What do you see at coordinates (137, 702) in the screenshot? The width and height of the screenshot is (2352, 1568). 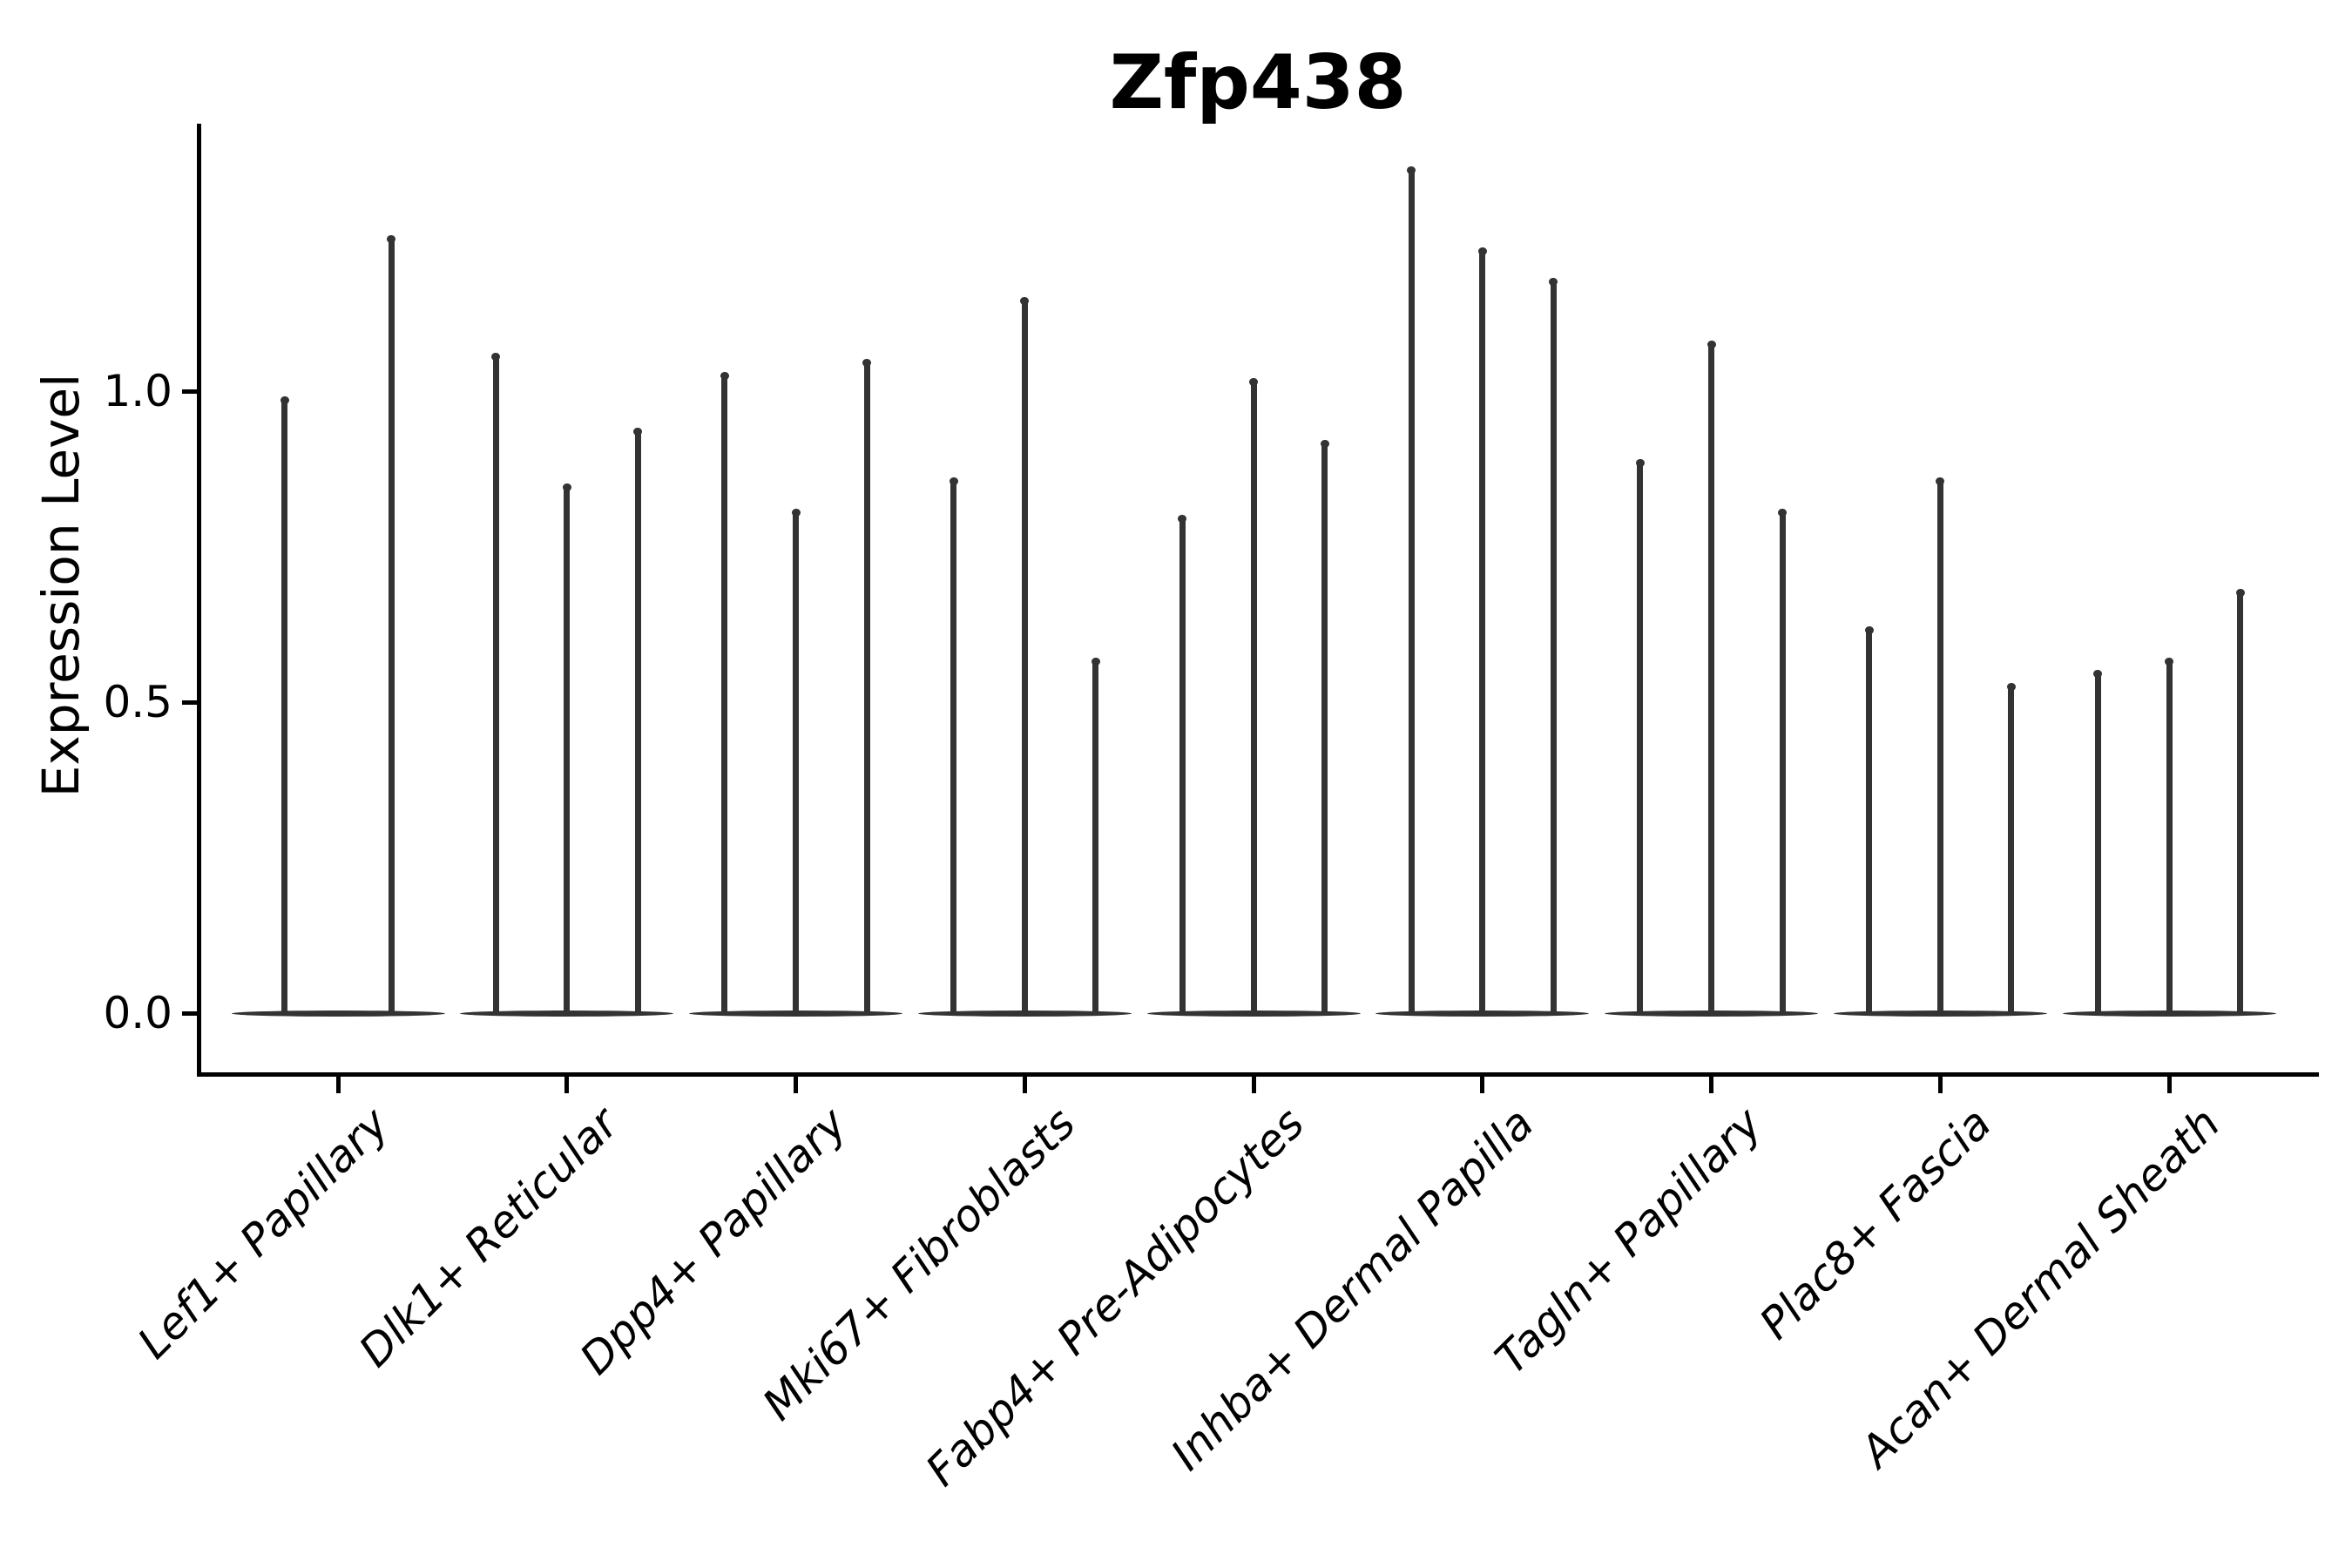 I see `y-tick-label: 0.5` at bounding box center [137, 702].